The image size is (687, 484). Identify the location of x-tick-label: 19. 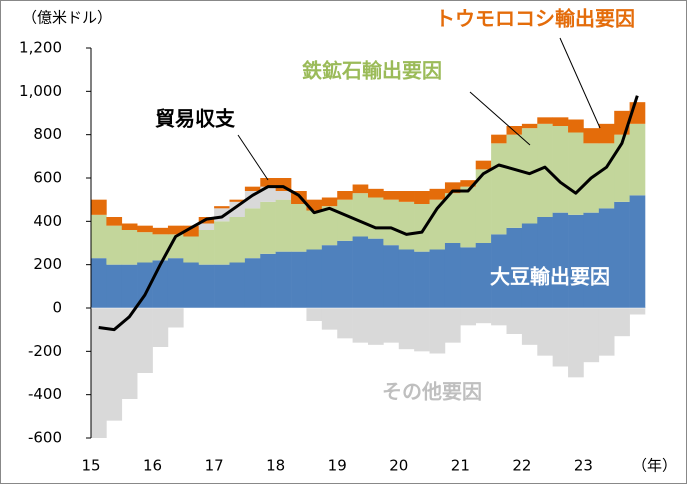
(337, 466).